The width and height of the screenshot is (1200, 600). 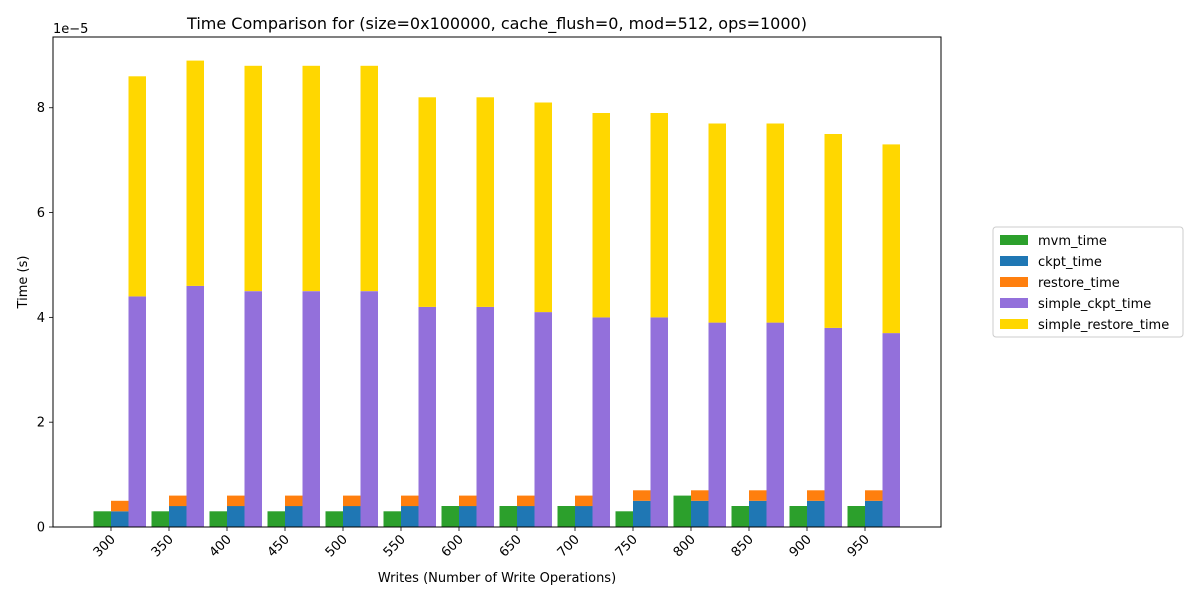 What do you see at coordinates (23, 283) in the screenshot?
I see `y-axis-label: Time (s)` at bounding box center [23, 283].